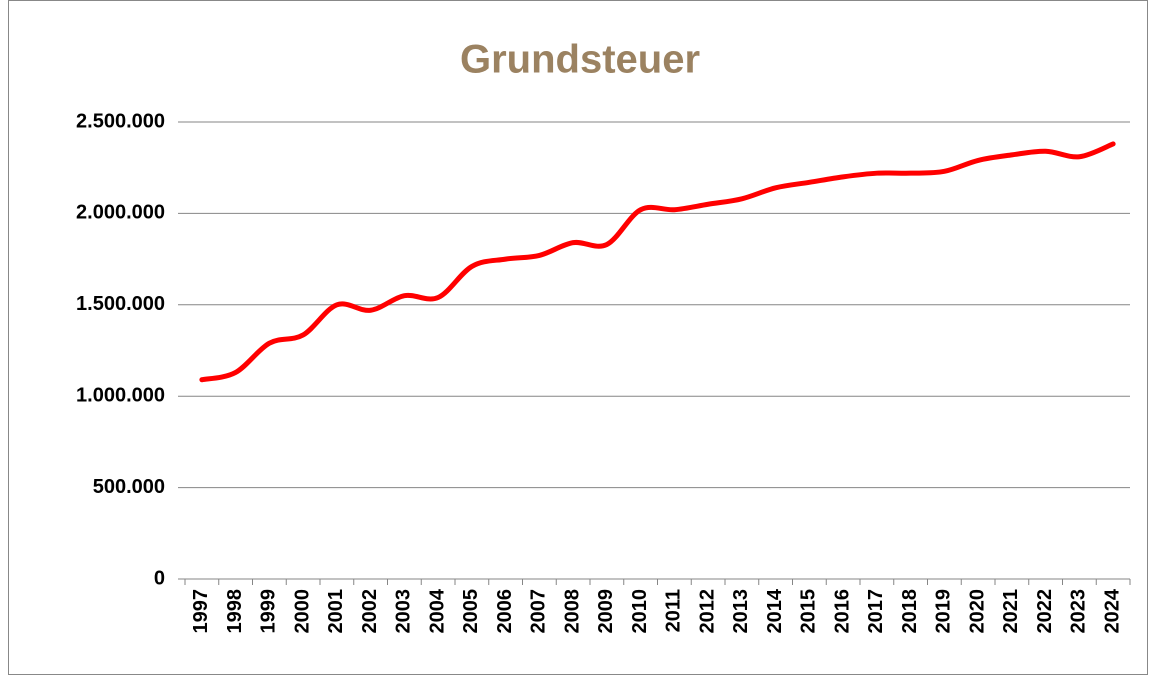 The height and width of the screenshot is (675, 1149). Describe the element at coordinates (129, 487) in the screenshot. I see `y-tick-label: 500.000` at that location.